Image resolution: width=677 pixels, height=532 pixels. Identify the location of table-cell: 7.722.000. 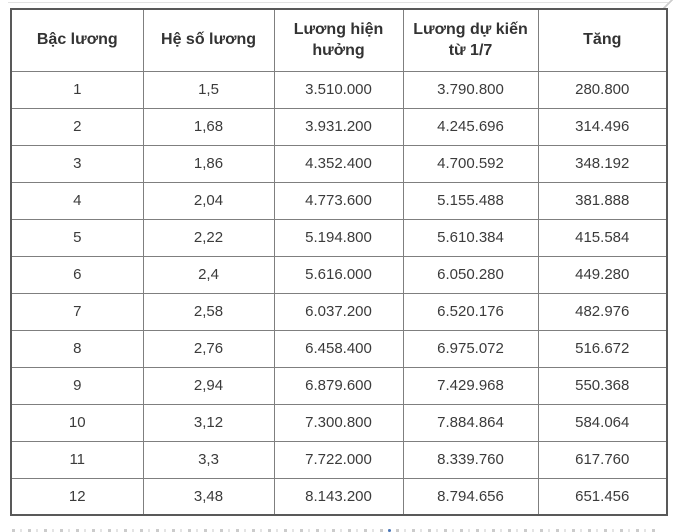
(338, 459).